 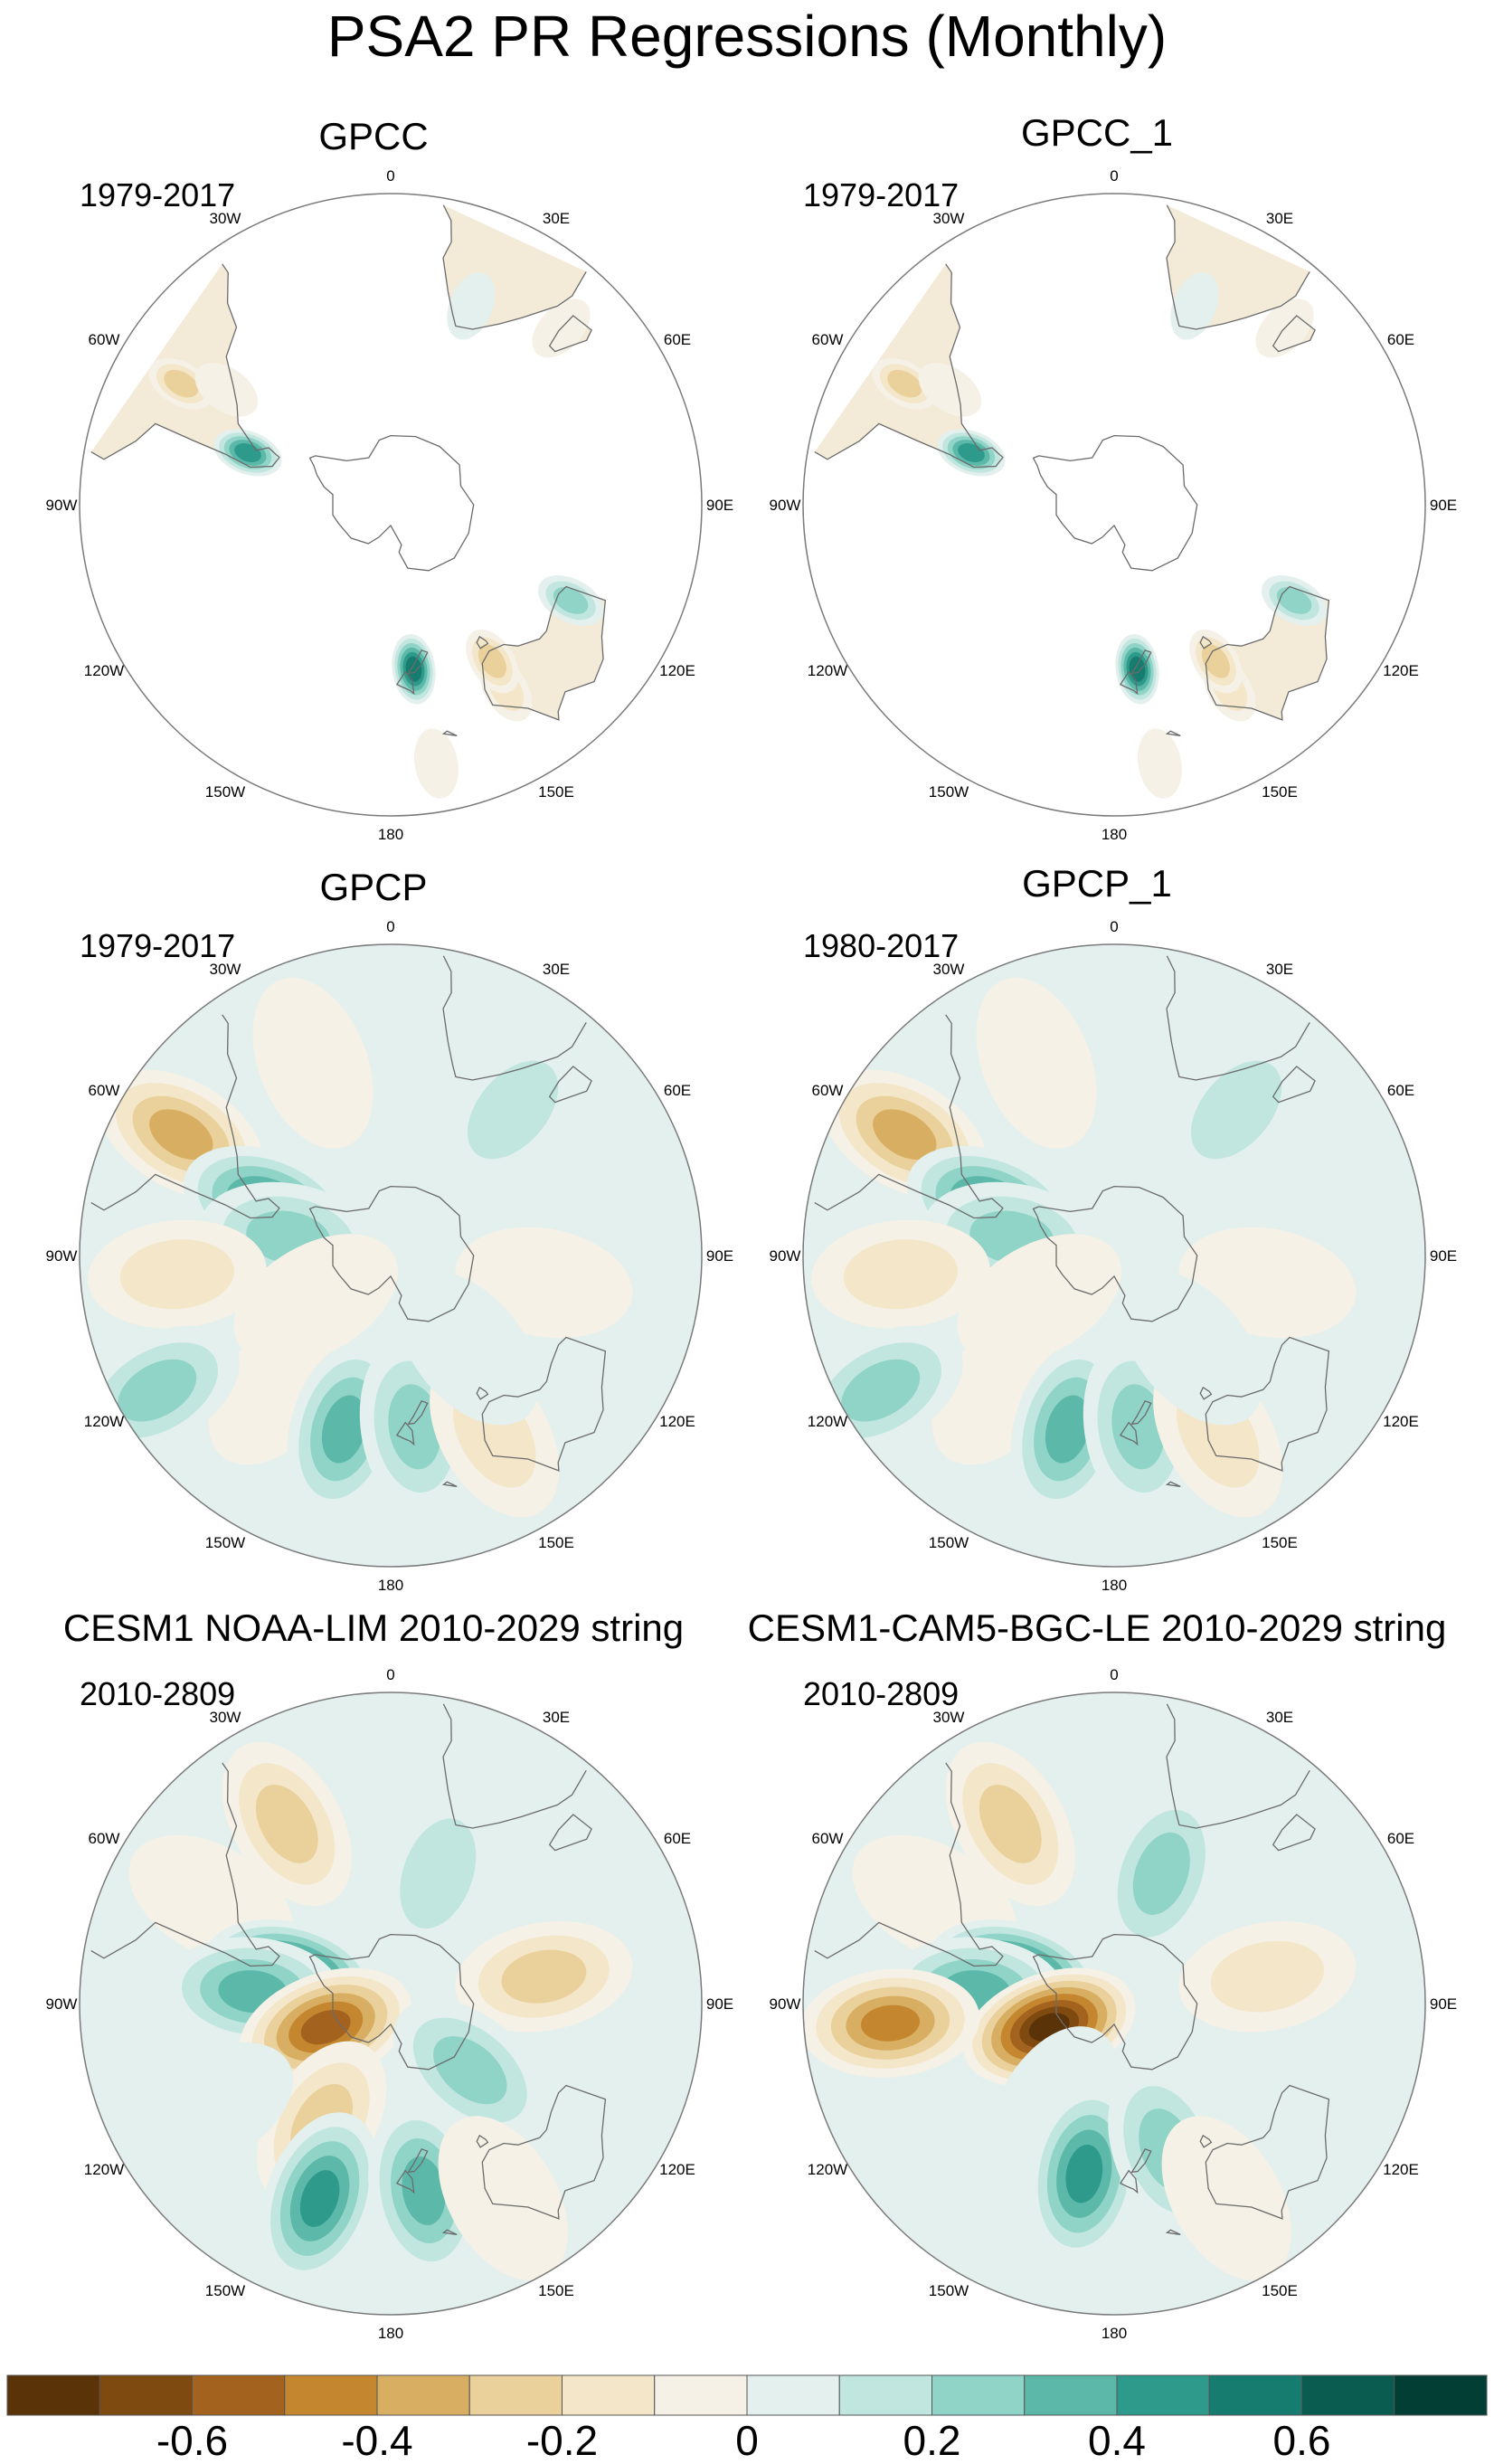 What do you see at coordinates (570, 1085) in the screenshot?
I see `coastline-madagascar` at bounding box center [570, 1085].